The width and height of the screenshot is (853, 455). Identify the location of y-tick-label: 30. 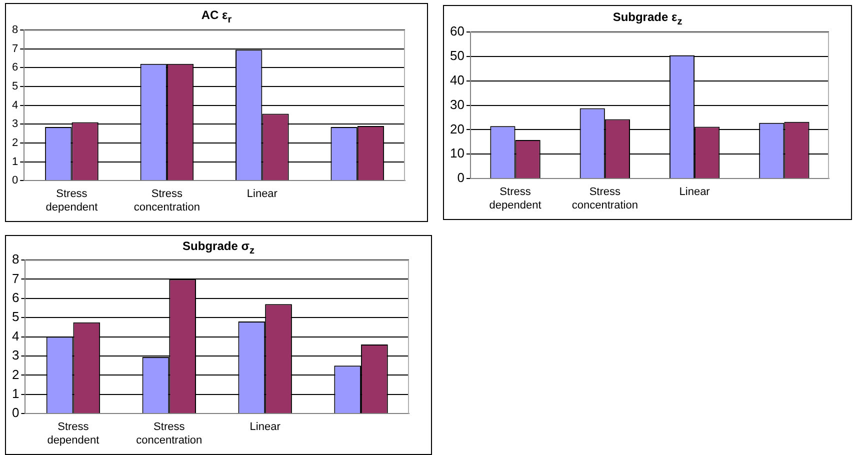
(457, 104).